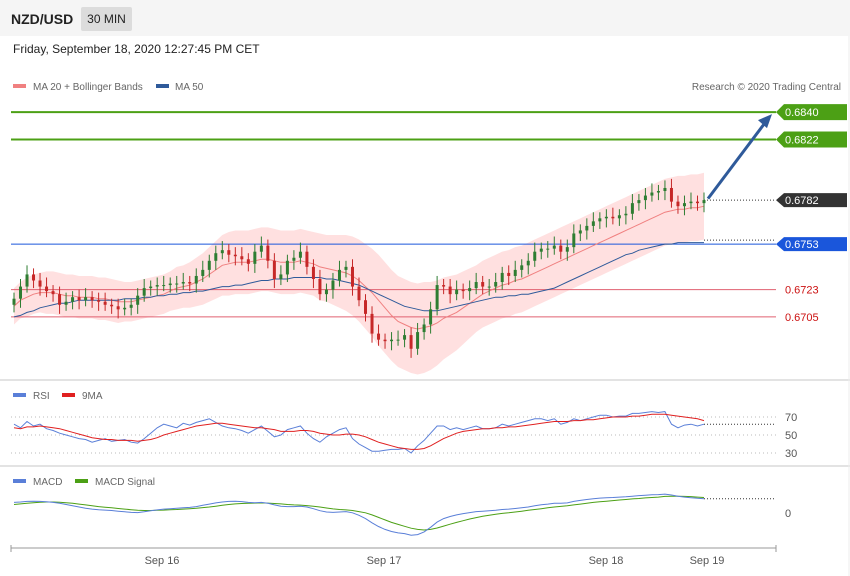 Image resolution: width=850 pixels, height=576 pixels. I want to click on rsi-panel: 70 50 30, so click(404, 435).